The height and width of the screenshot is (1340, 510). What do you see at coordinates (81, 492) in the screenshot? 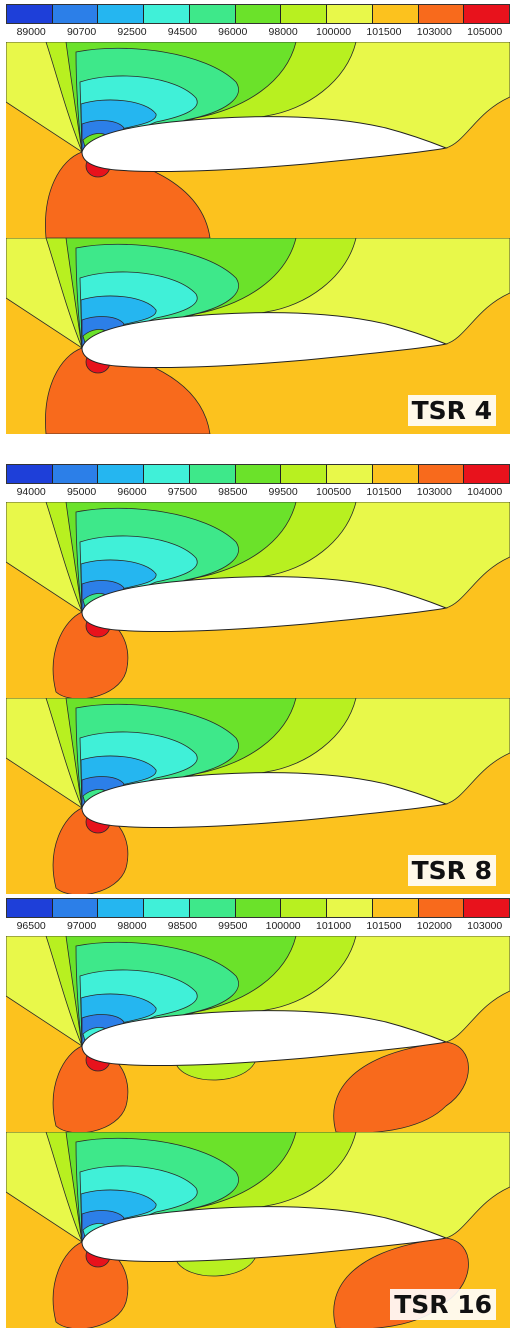
I see `tick-label: 95000` at bounding box center [81, 492].